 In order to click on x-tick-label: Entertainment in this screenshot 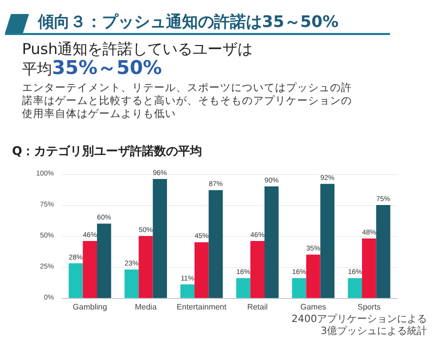, I will do `click(202, 307)`.